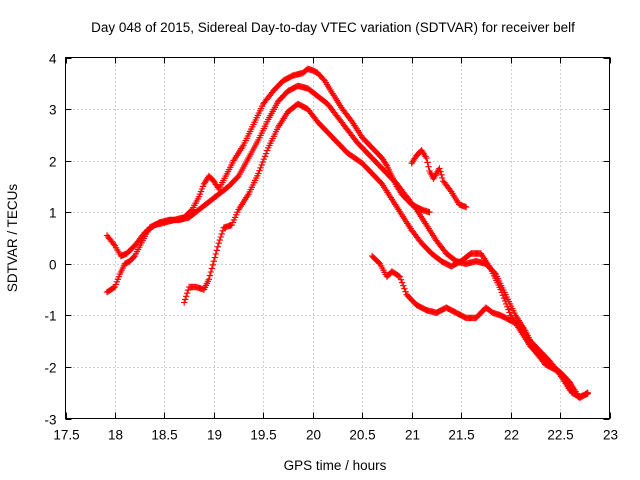 The height and width of the screenshot is (480, 640). What do you see at coordinates (461, 435) in the screenshot?
I see `x-tick-label: 21.5` at bounding box center [461, 435].